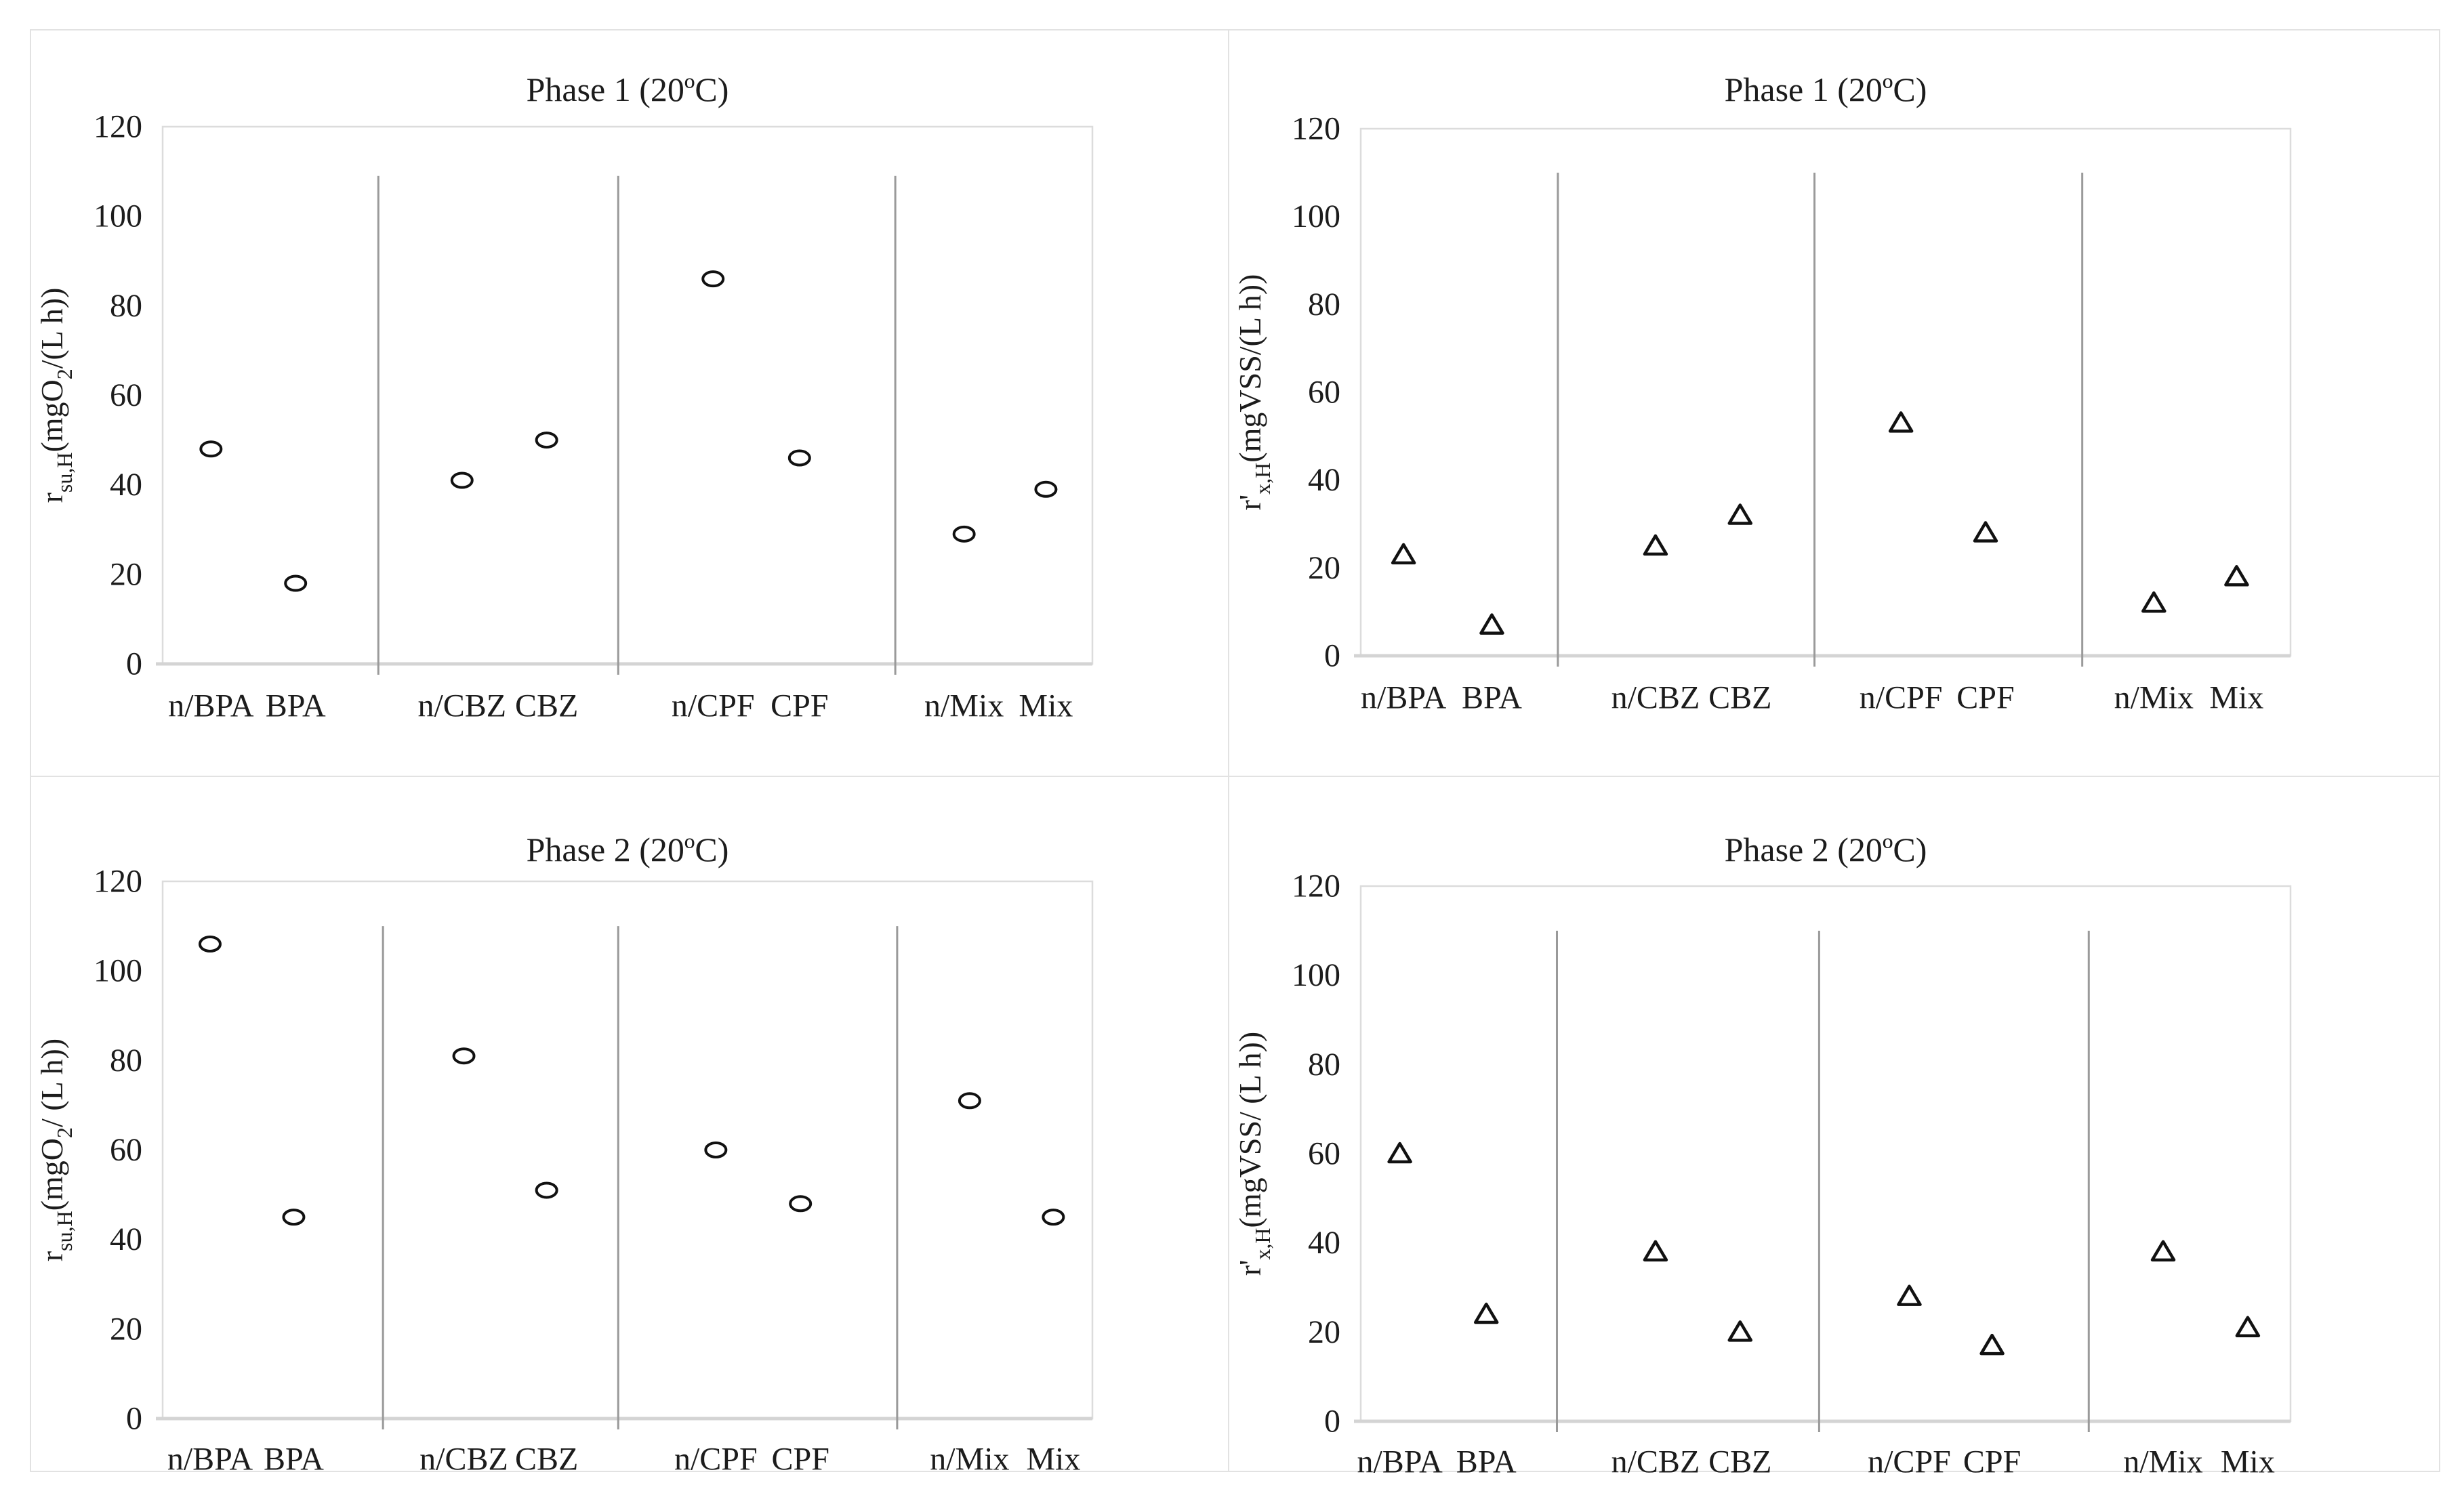 The image size is (2464, 1508). I want to click on y-axis-label: r'x,H(mgVSS/(L h)), so click(1254, 392).